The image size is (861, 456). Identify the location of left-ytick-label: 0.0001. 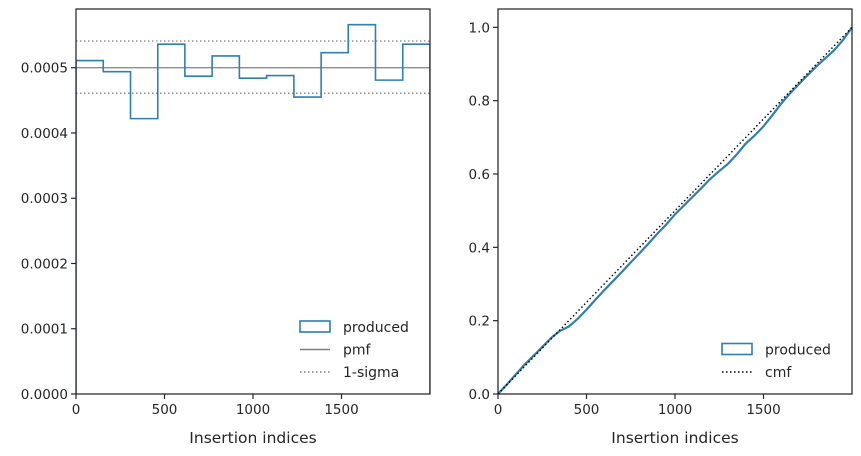
(44, 330).